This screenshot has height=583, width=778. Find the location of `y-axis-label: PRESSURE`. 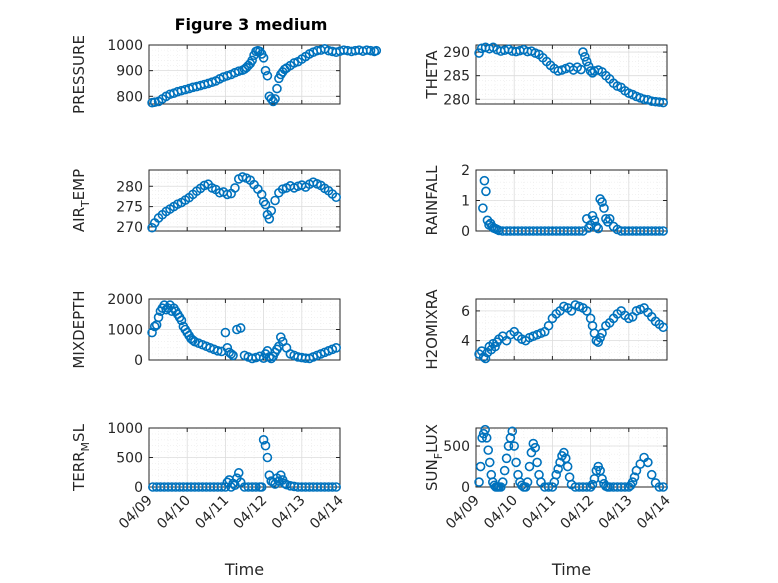

y-axis-label: PRESSURE is located at coordinates (79, 74).